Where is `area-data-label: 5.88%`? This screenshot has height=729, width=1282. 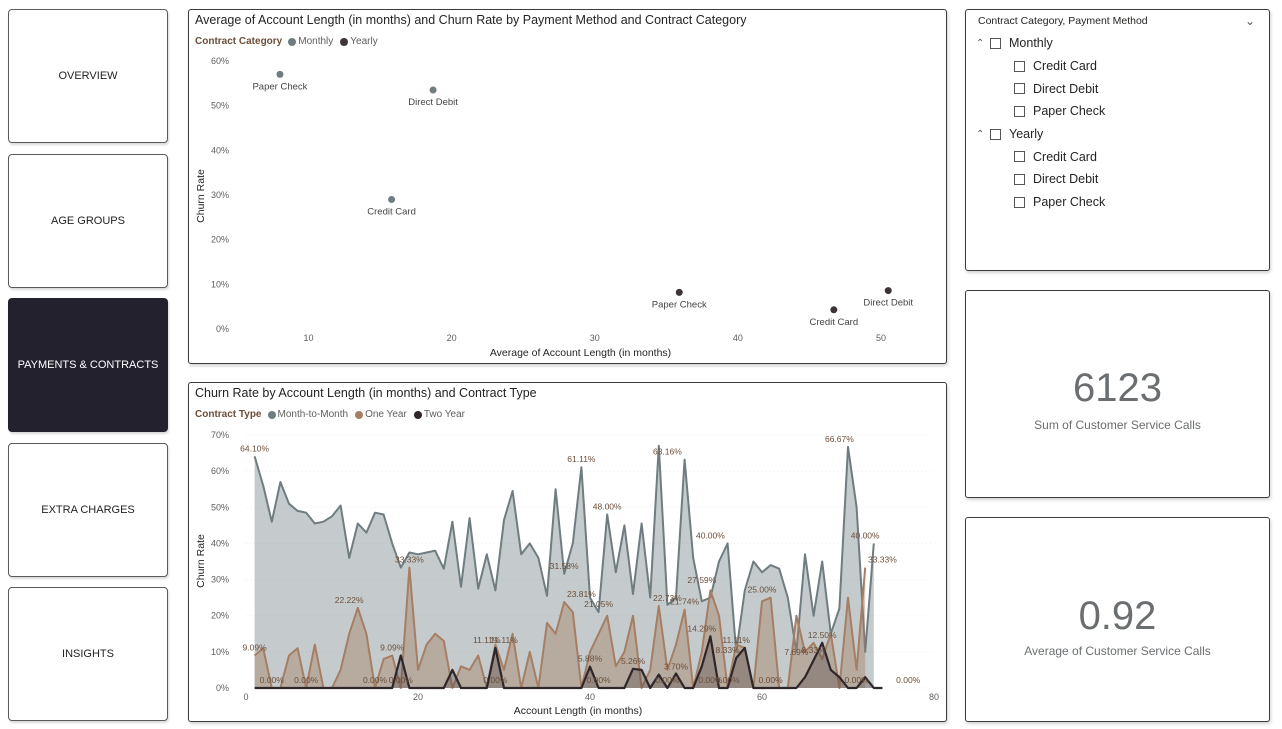
area-data-label: 5.88% is located at coordinates (590, 659).